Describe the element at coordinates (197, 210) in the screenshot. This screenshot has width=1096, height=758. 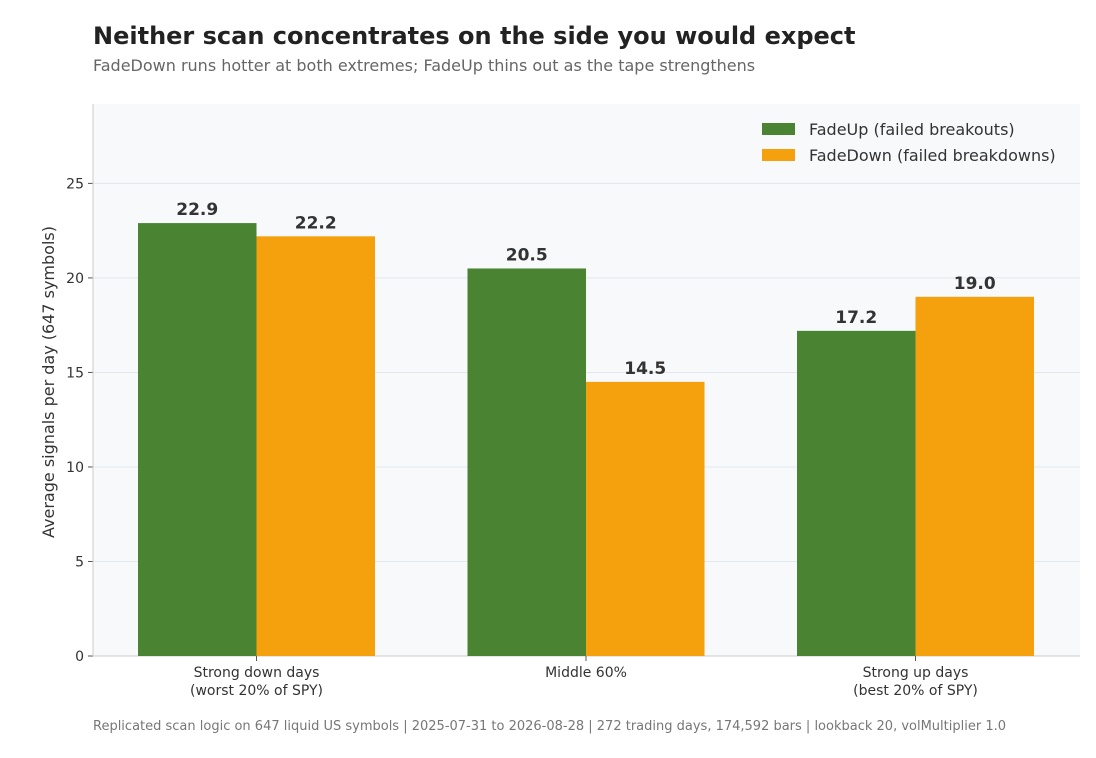
I see `bar-value-label: 22.9` at that location.